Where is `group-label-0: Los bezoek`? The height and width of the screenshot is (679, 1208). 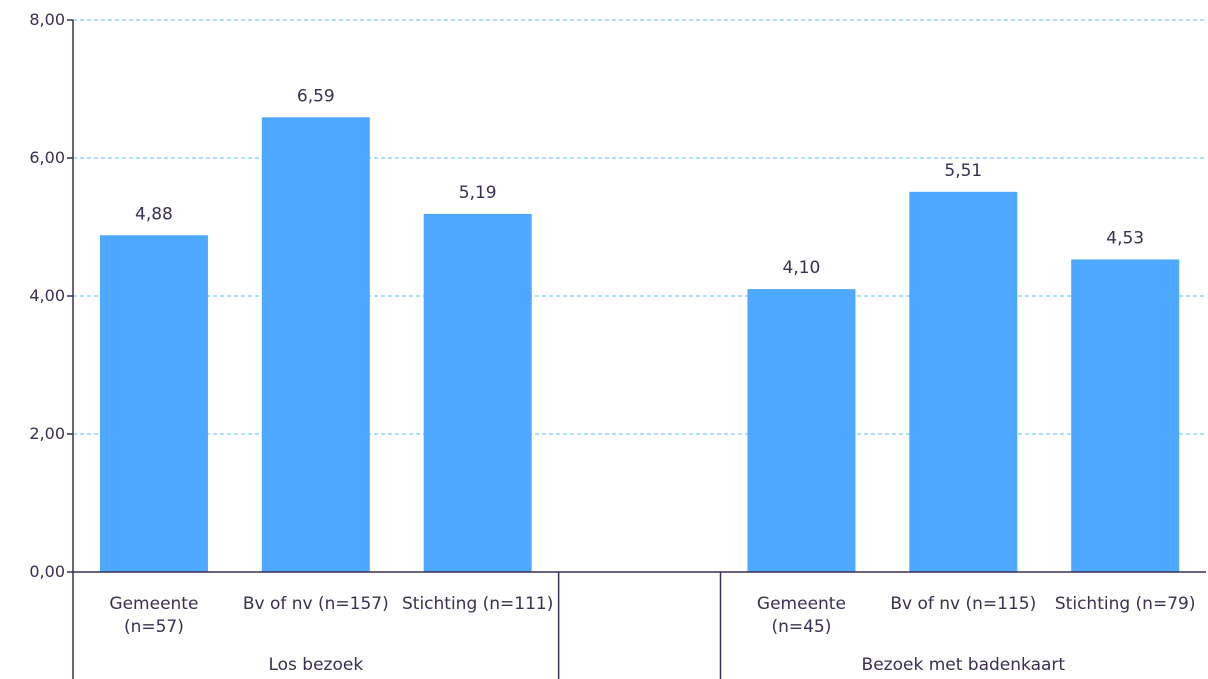
group-label-0: Los bezoek is located at coordinates (315, 665).